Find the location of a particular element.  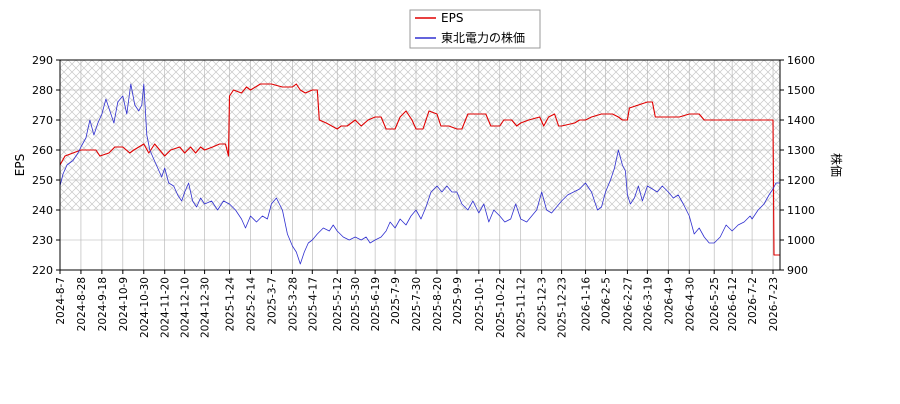

x-tick-label: 2025-2-14 is located at coordinates (251, 304).